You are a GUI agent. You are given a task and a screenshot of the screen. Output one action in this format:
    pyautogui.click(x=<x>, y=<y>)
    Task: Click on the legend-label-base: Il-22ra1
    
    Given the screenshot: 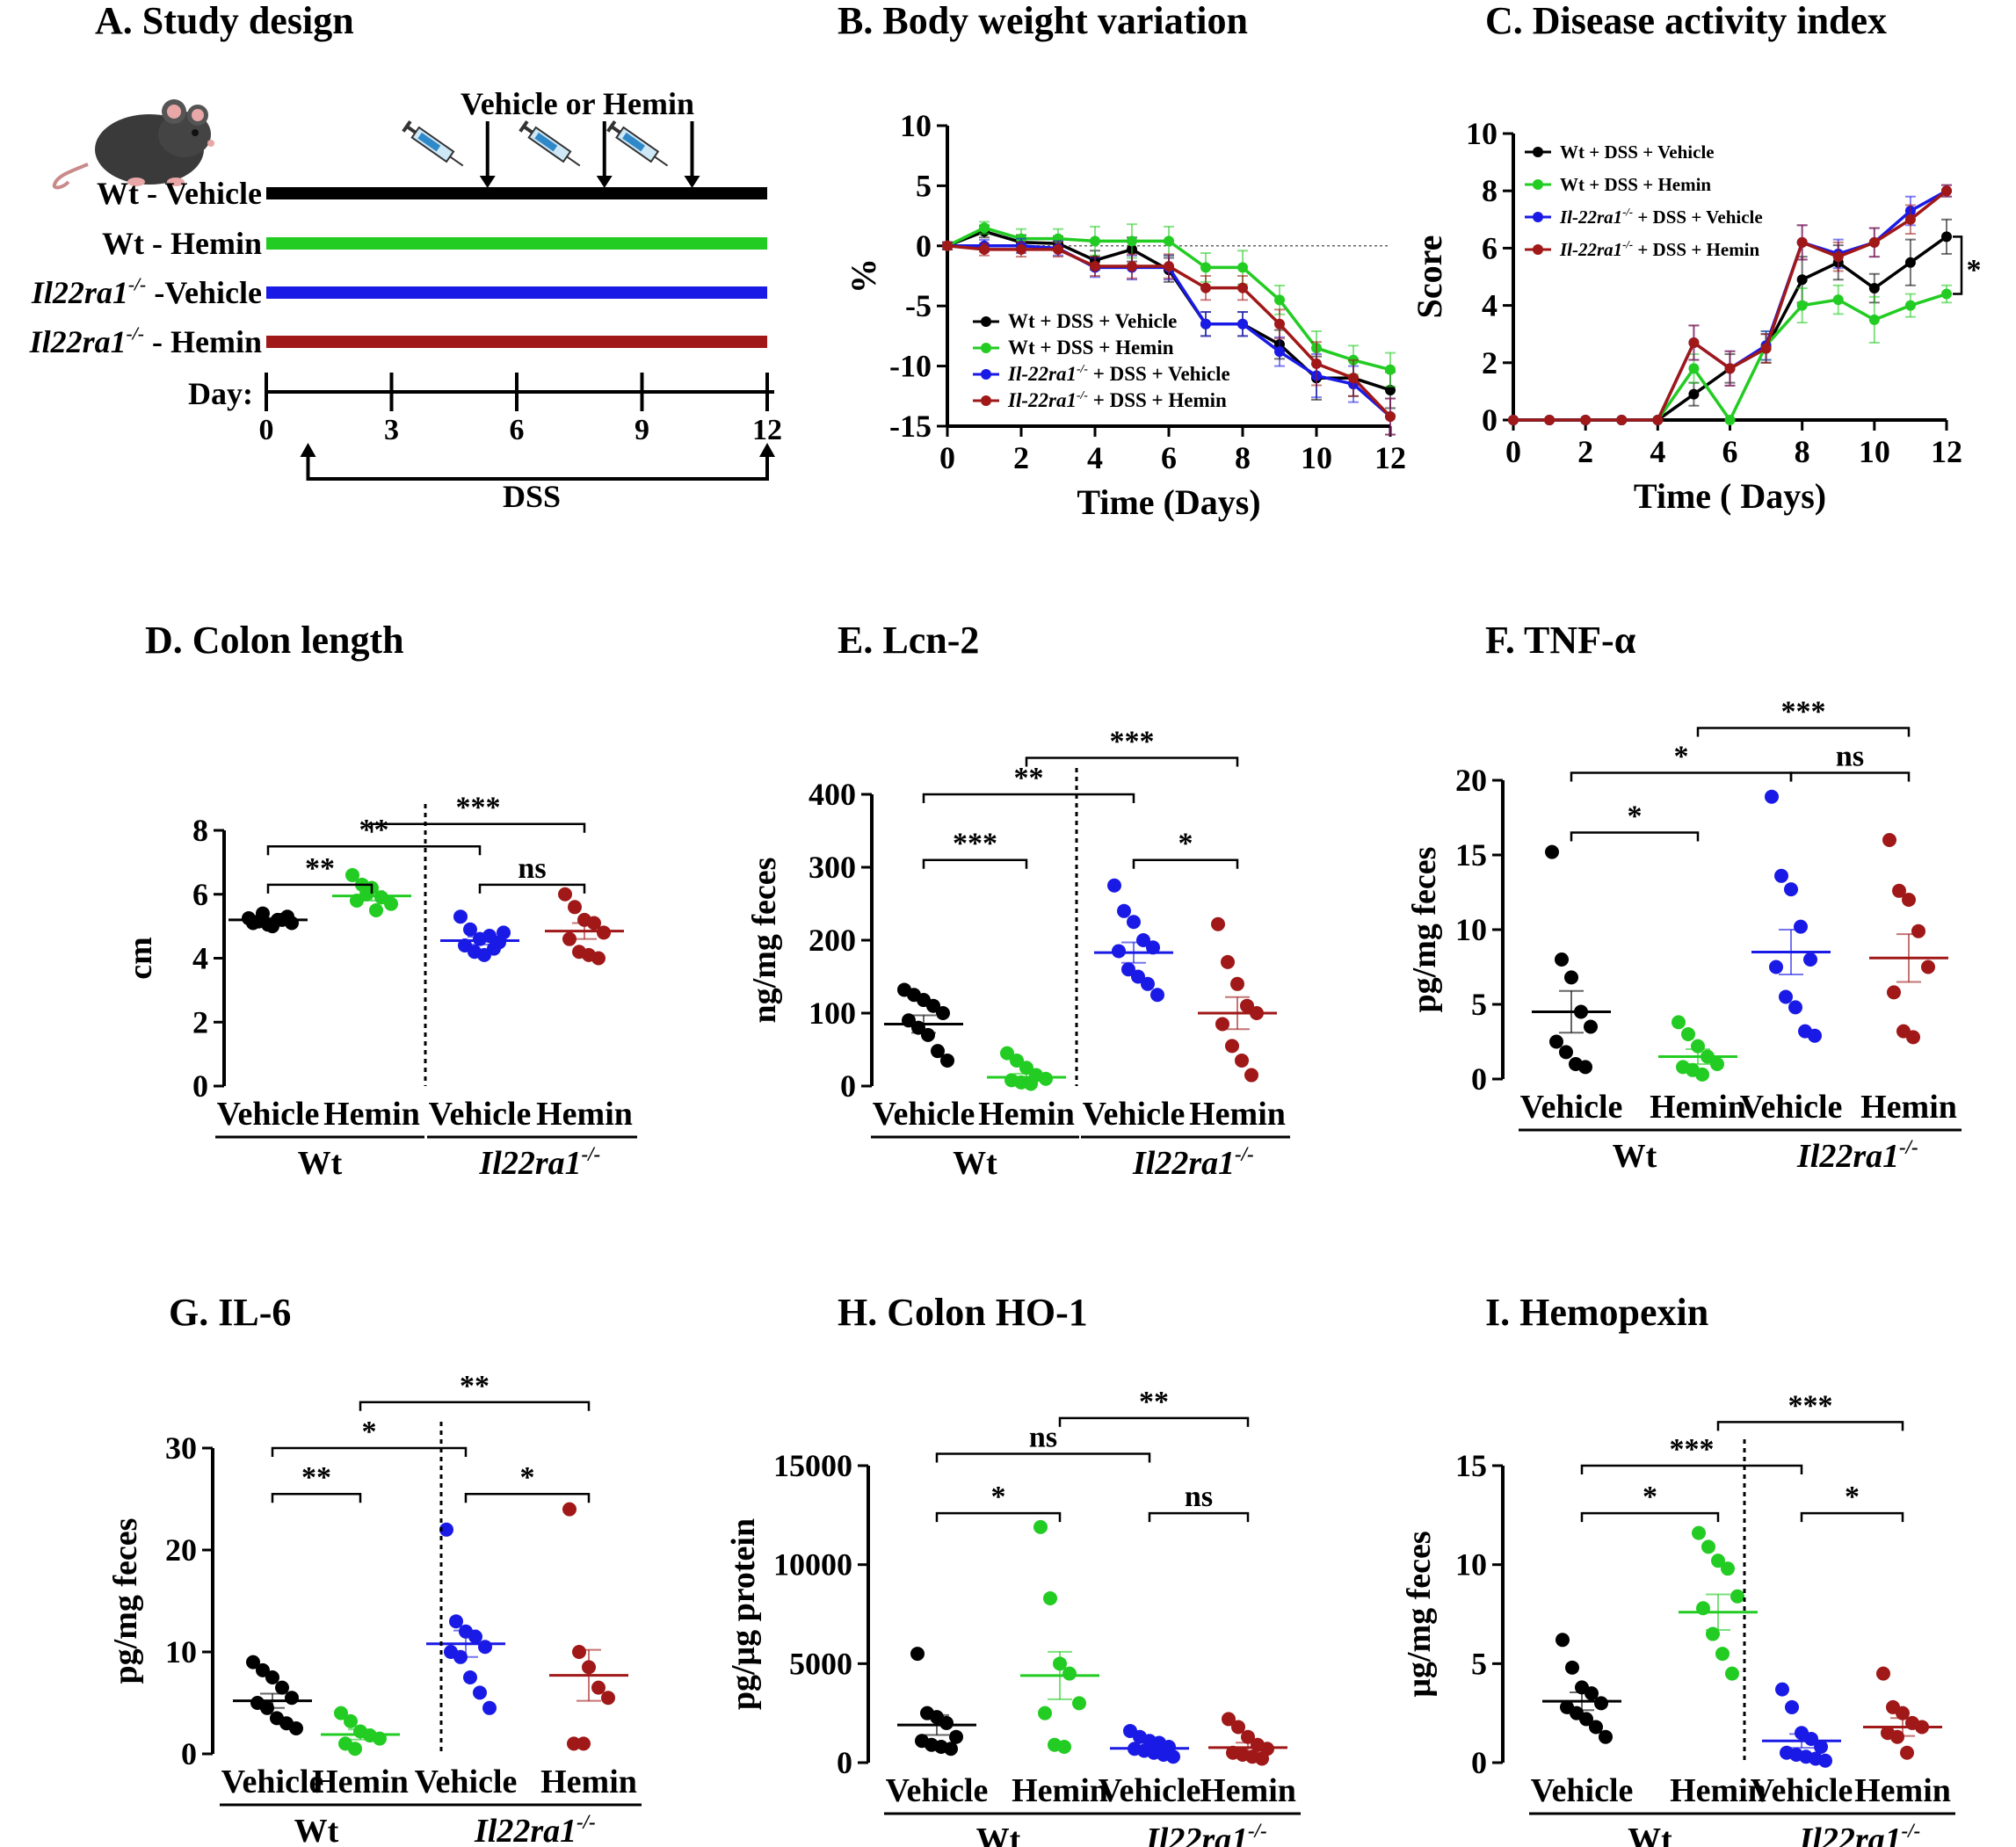 What is the action you would take?
    pyautogui.click(x=1590, y=217)
    